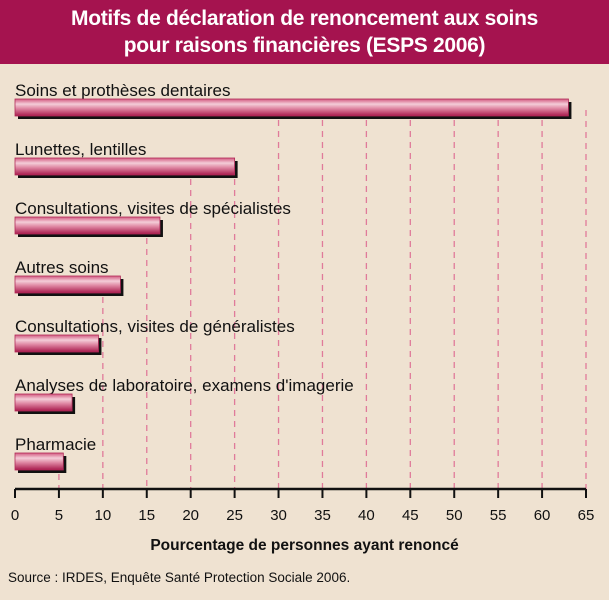  I want to click on category-label: Soins et prothèses dentaires, so click(122, 90).